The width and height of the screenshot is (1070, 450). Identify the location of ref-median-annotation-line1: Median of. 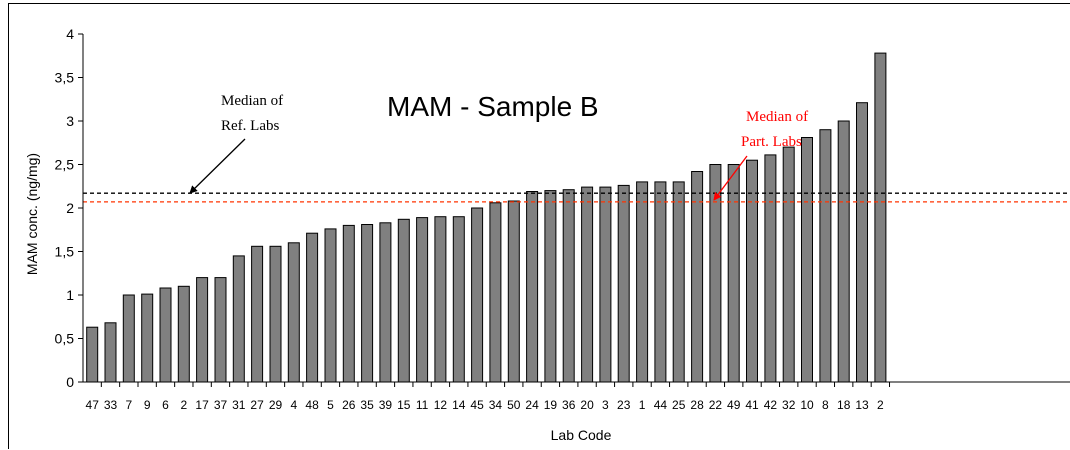
(252, 101).